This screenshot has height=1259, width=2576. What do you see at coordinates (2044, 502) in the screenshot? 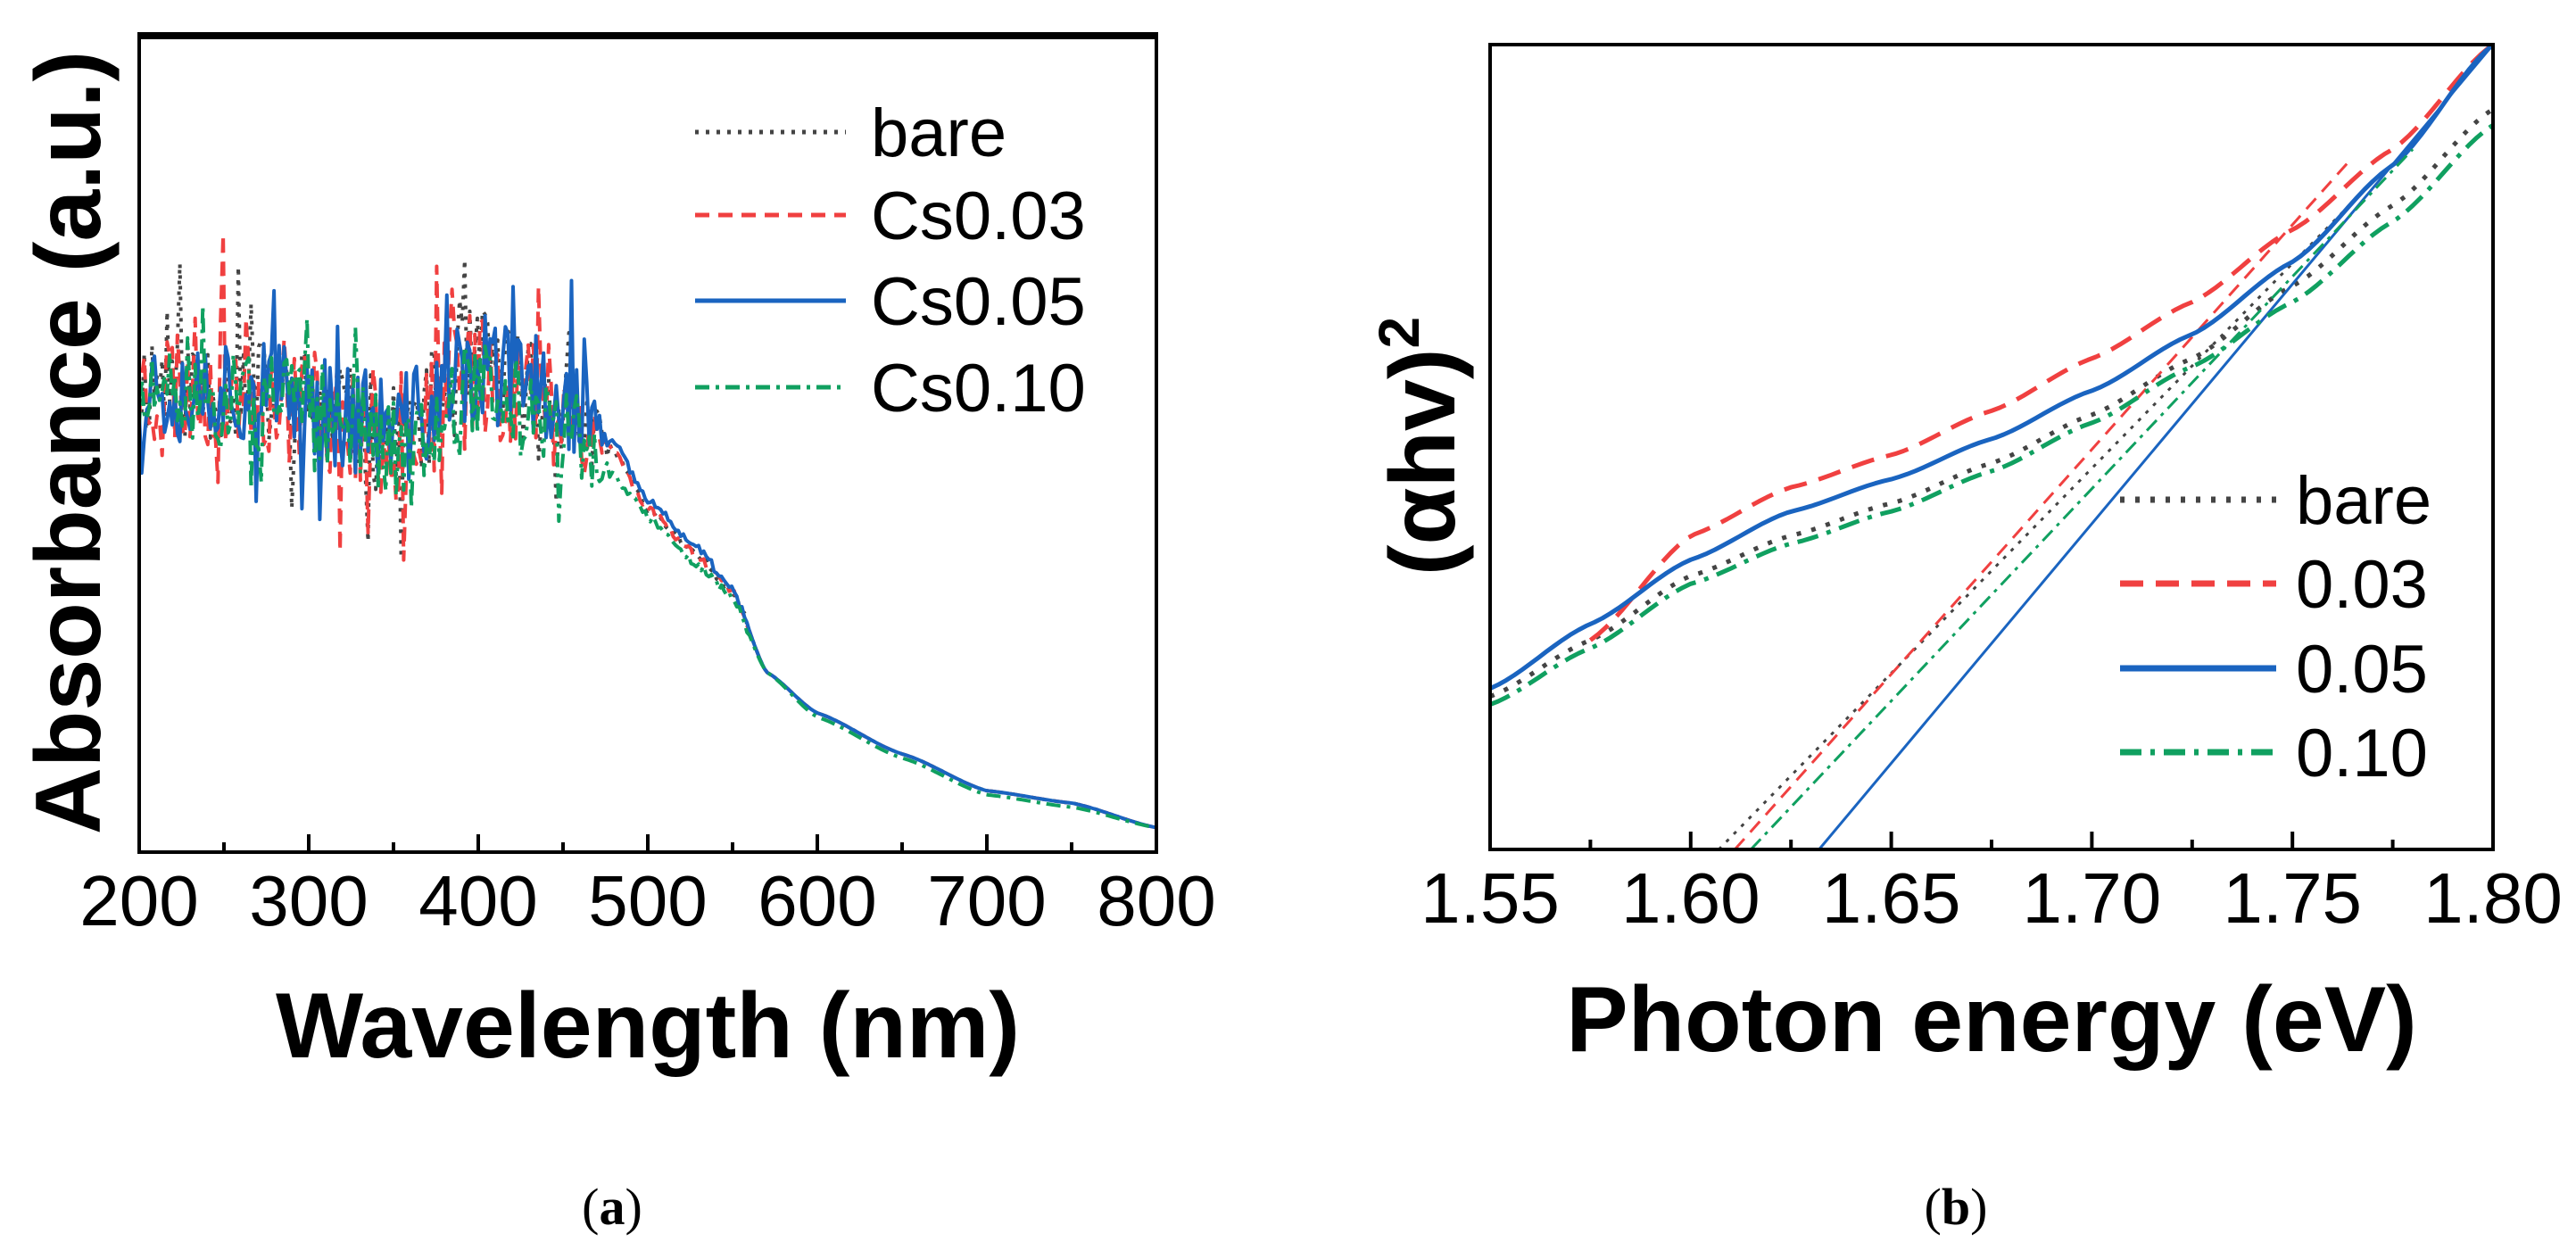
I see `fit-line-0.03` at bounding box center [2044, 502].